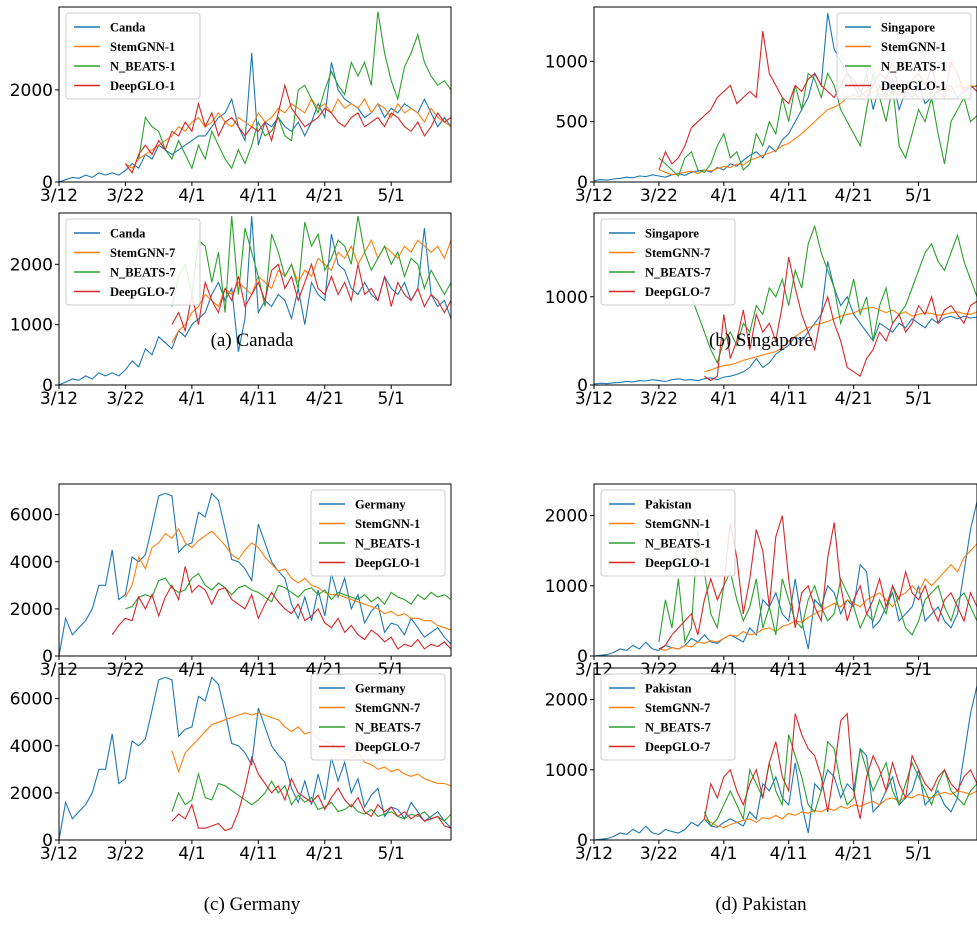  I want to click on legend: Pakistan StemGNN-7 N_BEATS-7 DeepGLO-7, so click(668, 717).